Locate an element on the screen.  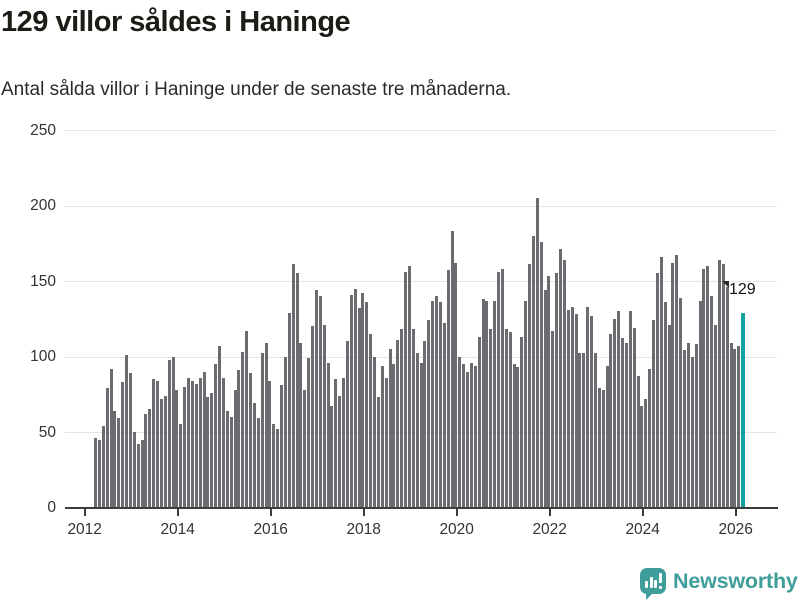
highlighted-bar is located at coordinates (743, 410).